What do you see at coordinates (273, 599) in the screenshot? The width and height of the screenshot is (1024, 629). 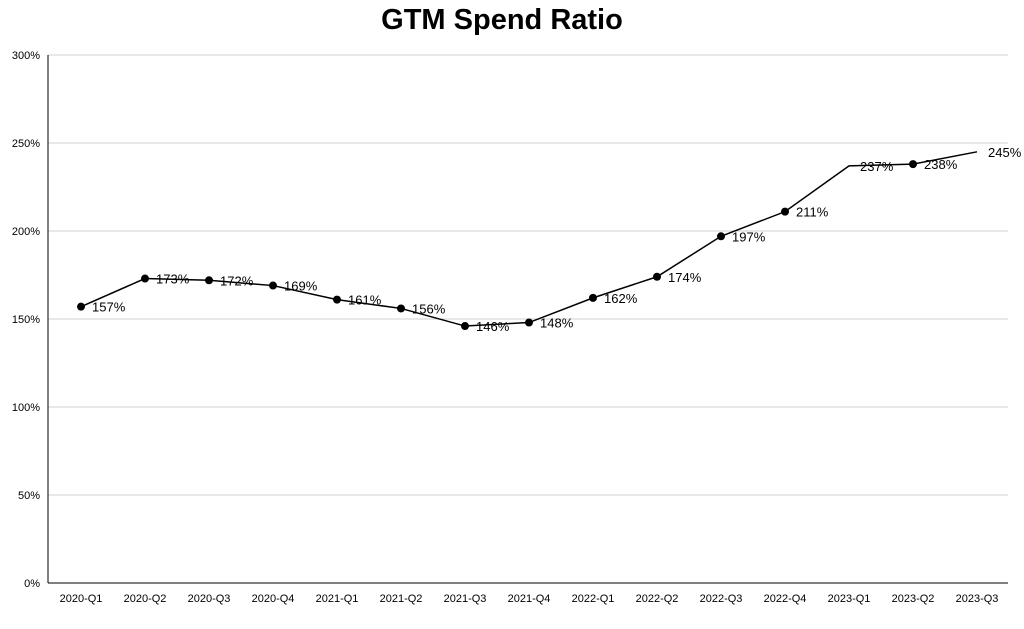 I see `x-tick-label: 2020-Q4` at bounding box center [273, 599].